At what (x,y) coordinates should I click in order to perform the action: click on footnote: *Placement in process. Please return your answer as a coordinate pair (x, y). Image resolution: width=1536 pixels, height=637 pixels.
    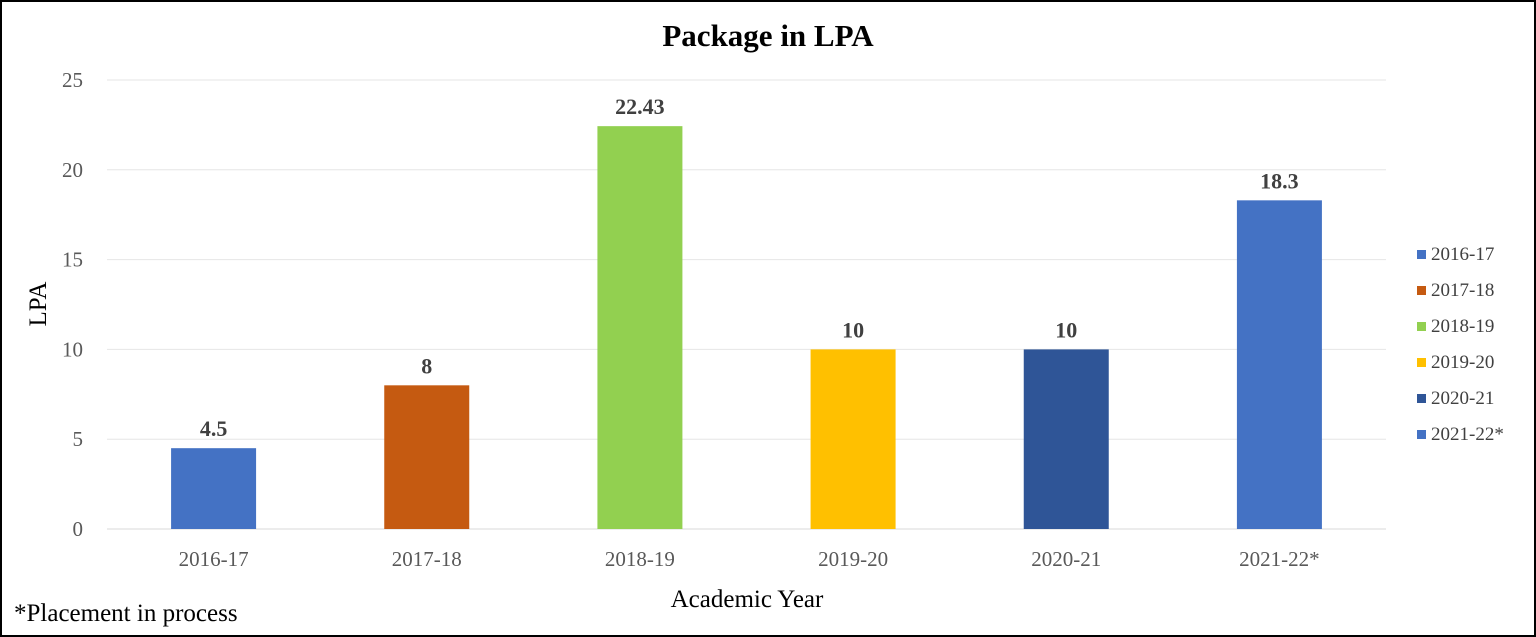
    Looking at the image, I should click on (126, 613).